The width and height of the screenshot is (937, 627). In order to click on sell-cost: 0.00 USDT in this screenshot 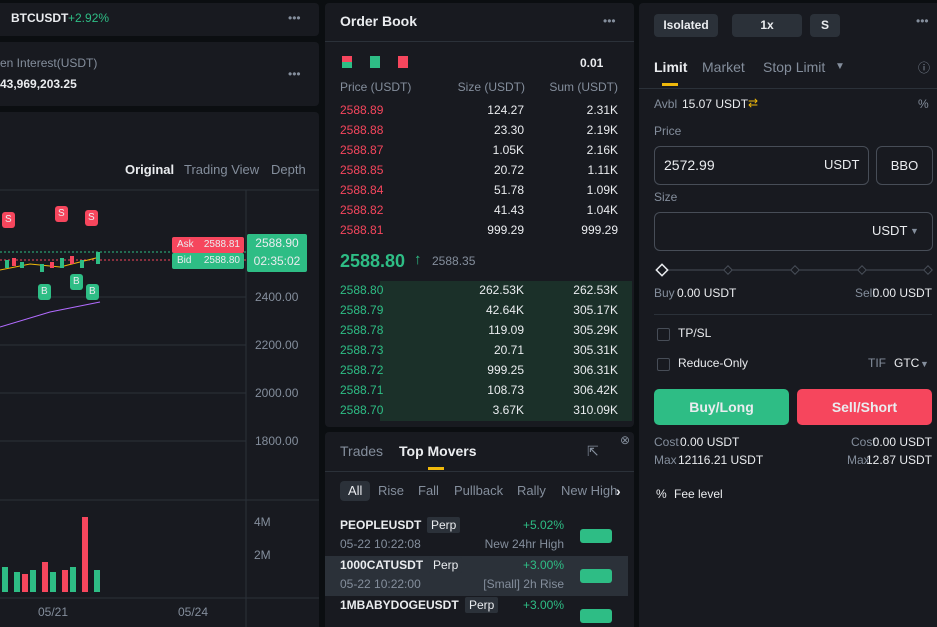, I will do `click(902, 442)`.